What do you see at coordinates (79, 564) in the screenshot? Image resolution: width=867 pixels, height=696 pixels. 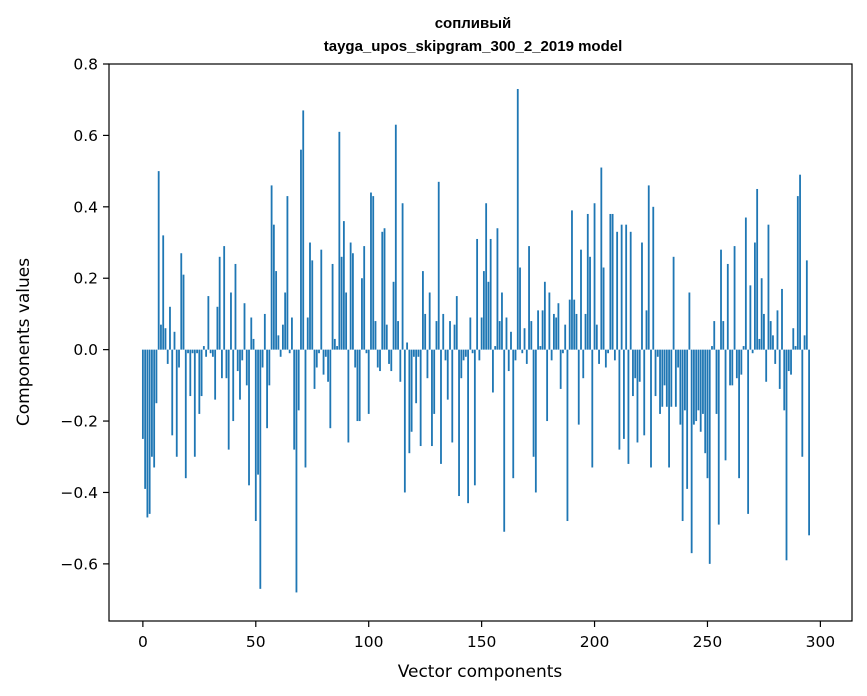 I see `y-tick-label: −0.6` at bounding box center [79, 564].